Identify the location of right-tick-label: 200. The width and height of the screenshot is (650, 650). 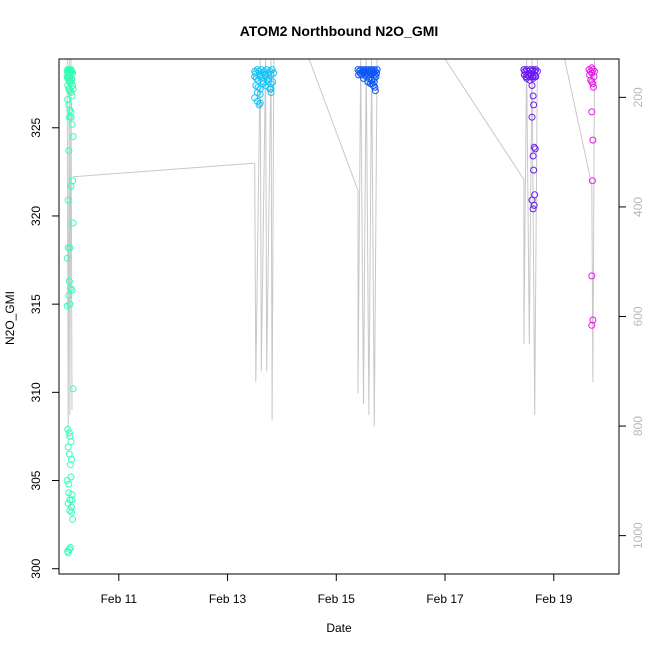
(638, 97).